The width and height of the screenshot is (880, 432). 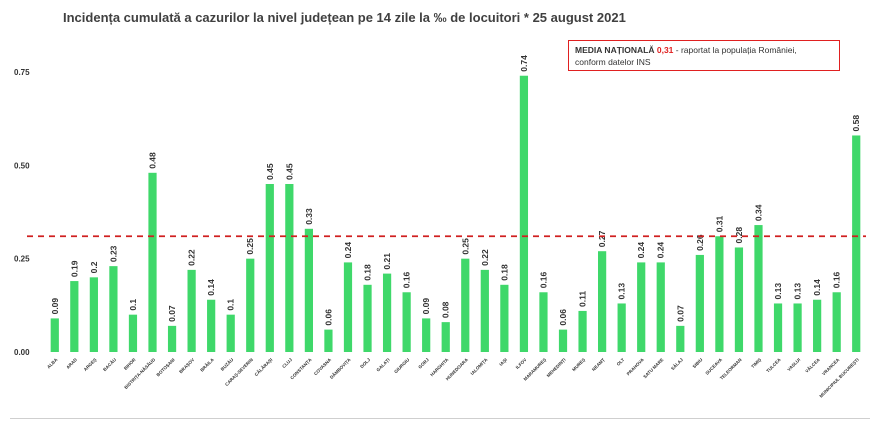 I want to click on bar-value-label: 0.22, so click(x=192, y=257).